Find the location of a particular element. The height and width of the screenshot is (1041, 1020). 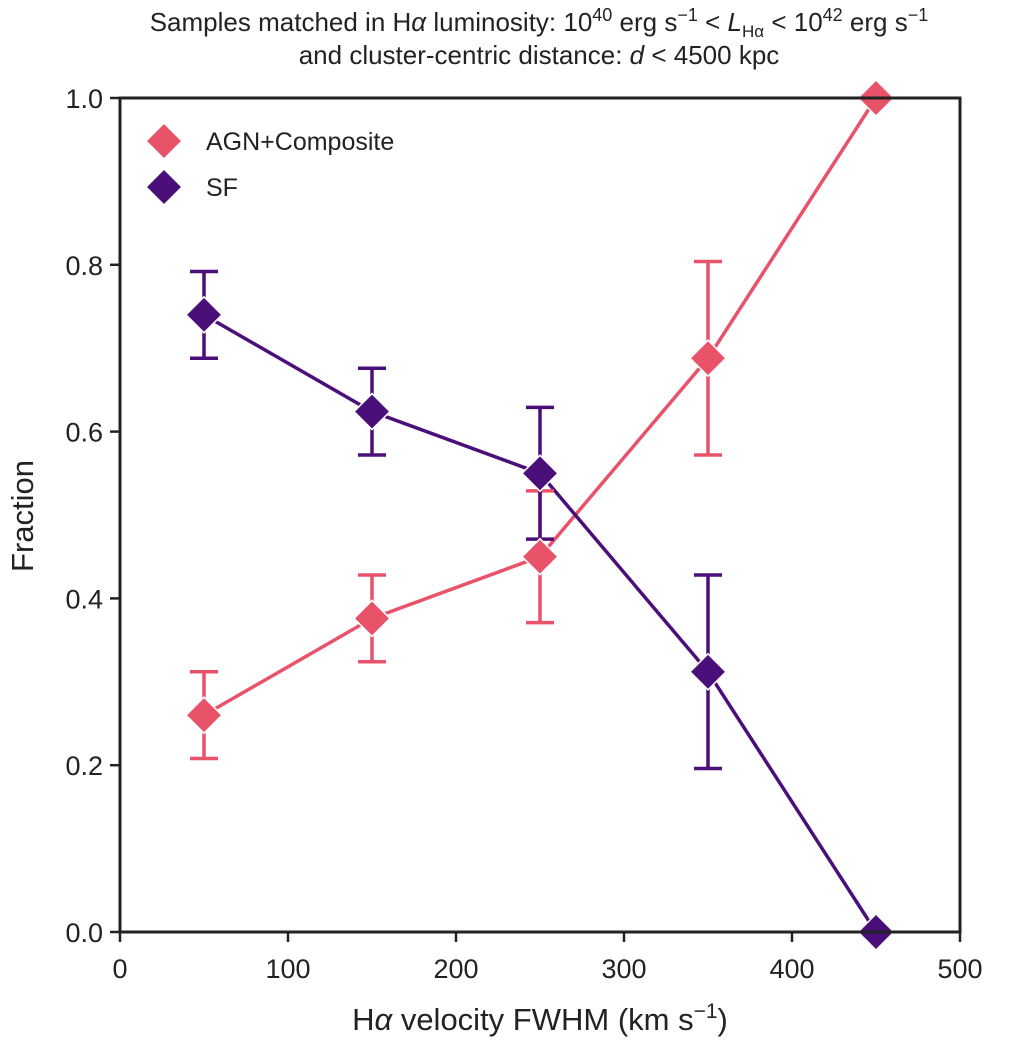

y-tick-label: 0.4 is located at coordinates (84, 599).